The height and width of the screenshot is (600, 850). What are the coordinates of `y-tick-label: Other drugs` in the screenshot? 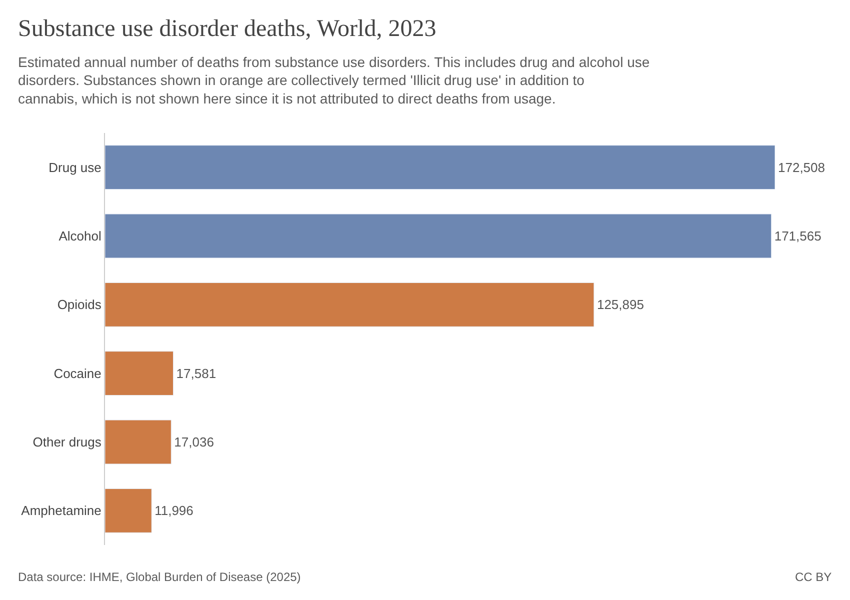 It's located at (67, 442).